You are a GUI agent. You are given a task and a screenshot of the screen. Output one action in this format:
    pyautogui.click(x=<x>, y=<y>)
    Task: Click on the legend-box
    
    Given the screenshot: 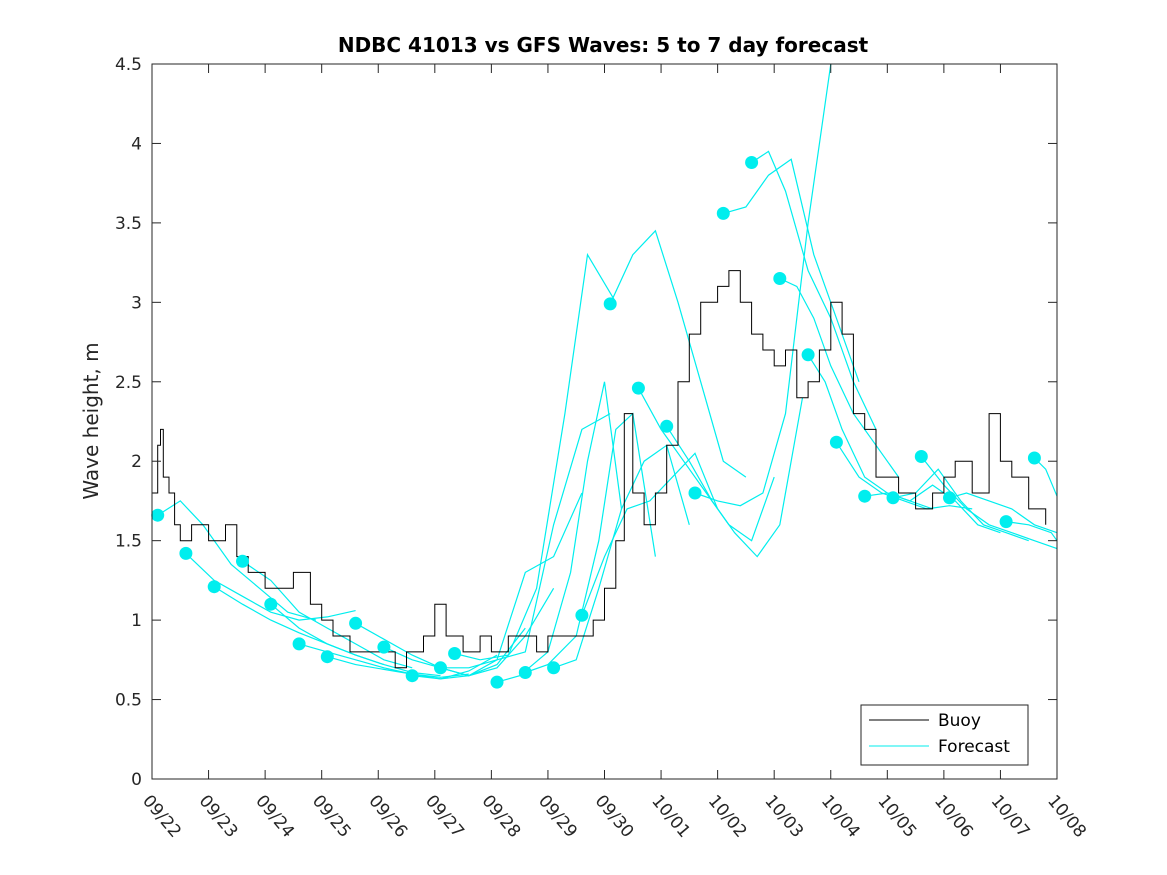 What is the action you would take?
    pyautogui.click(x=944, y=735)
    